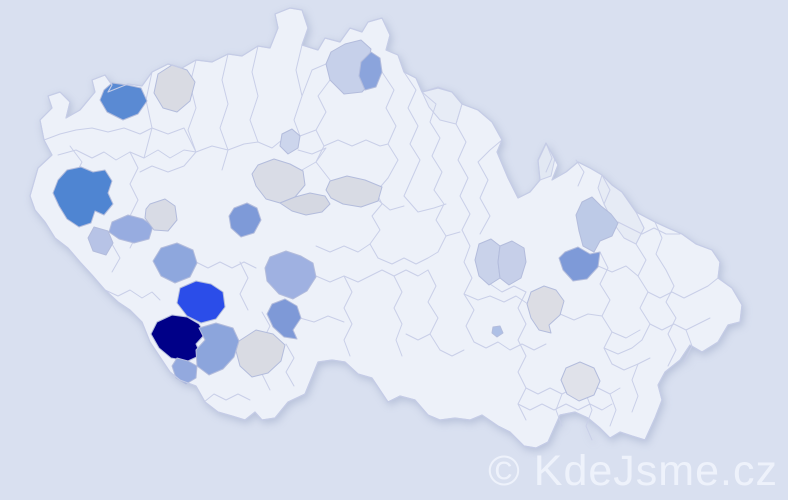 The image size is (788, 500). Describe the element at coordinates (290, 275) in the screenshot. I see `highlighted-district-r15` at that location.